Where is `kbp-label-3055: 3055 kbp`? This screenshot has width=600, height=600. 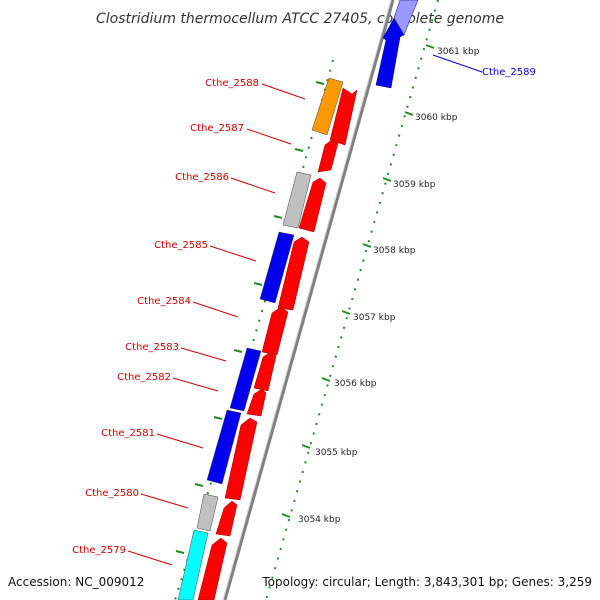 kbp-label-3055: 3055 kbp is located at coordinates (336, 453).